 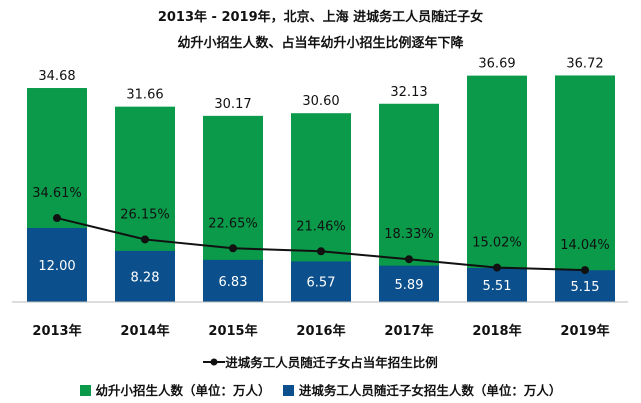 What do you see at coordinates (214, 362) in the screenshot?
I see `line-marker-icon` at bounding box center [214, 362].